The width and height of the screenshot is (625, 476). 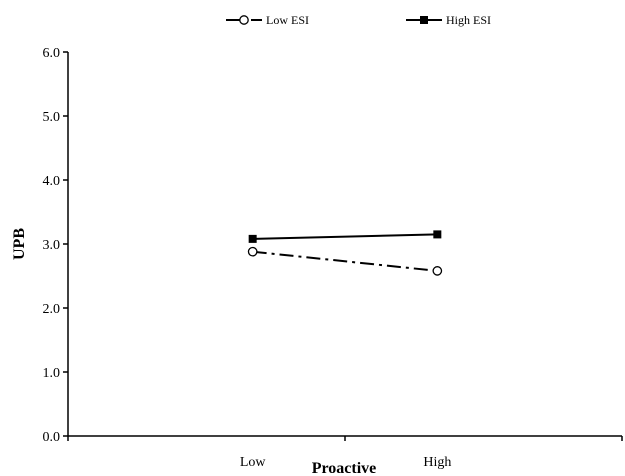 I want to click on legend-label: Low ESI, so click(x=287, y=20).